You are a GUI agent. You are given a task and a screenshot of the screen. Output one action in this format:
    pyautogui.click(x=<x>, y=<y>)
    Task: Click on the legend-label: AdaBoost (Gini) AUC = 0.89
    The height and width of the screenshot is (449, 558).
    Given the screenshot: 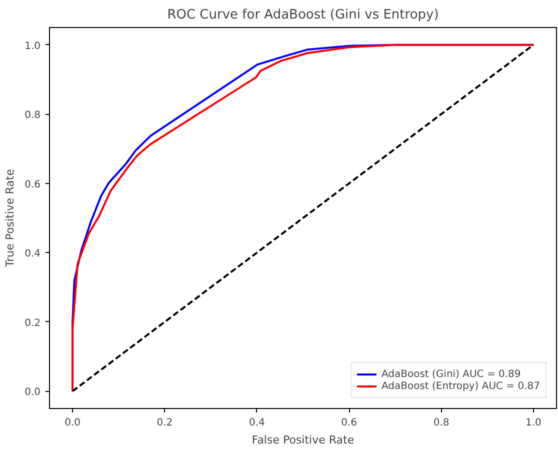 What is the action you would take?
    pyautogui.click(x=451, y=374)
    